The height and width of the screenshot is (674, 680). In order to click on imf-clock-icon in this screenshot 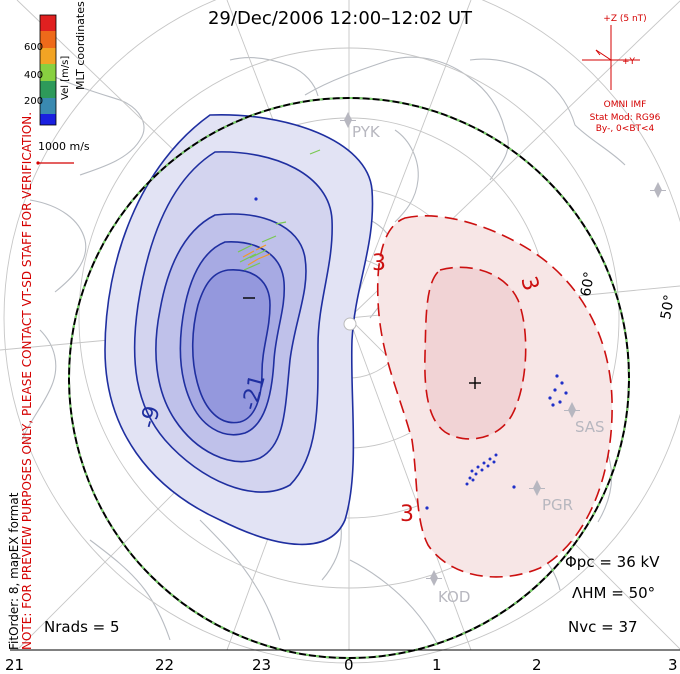, I will do `click(611, 57)`.